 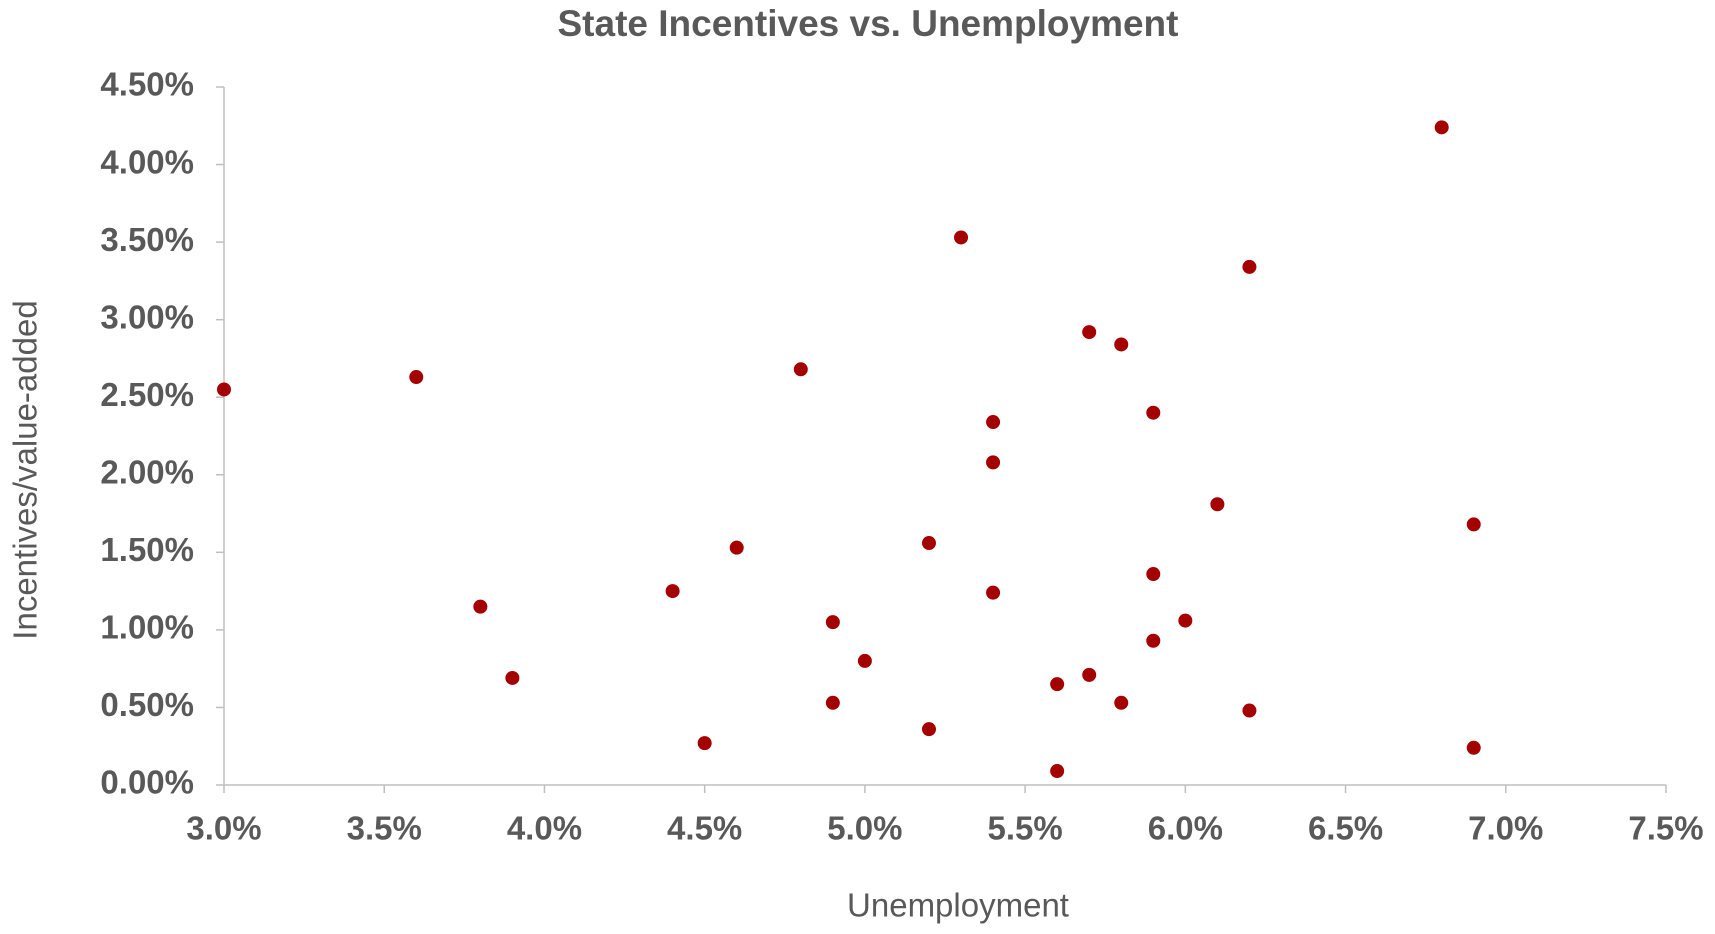 I want to click on x-axis-title: Unemployment, so click(x=958, y=905).